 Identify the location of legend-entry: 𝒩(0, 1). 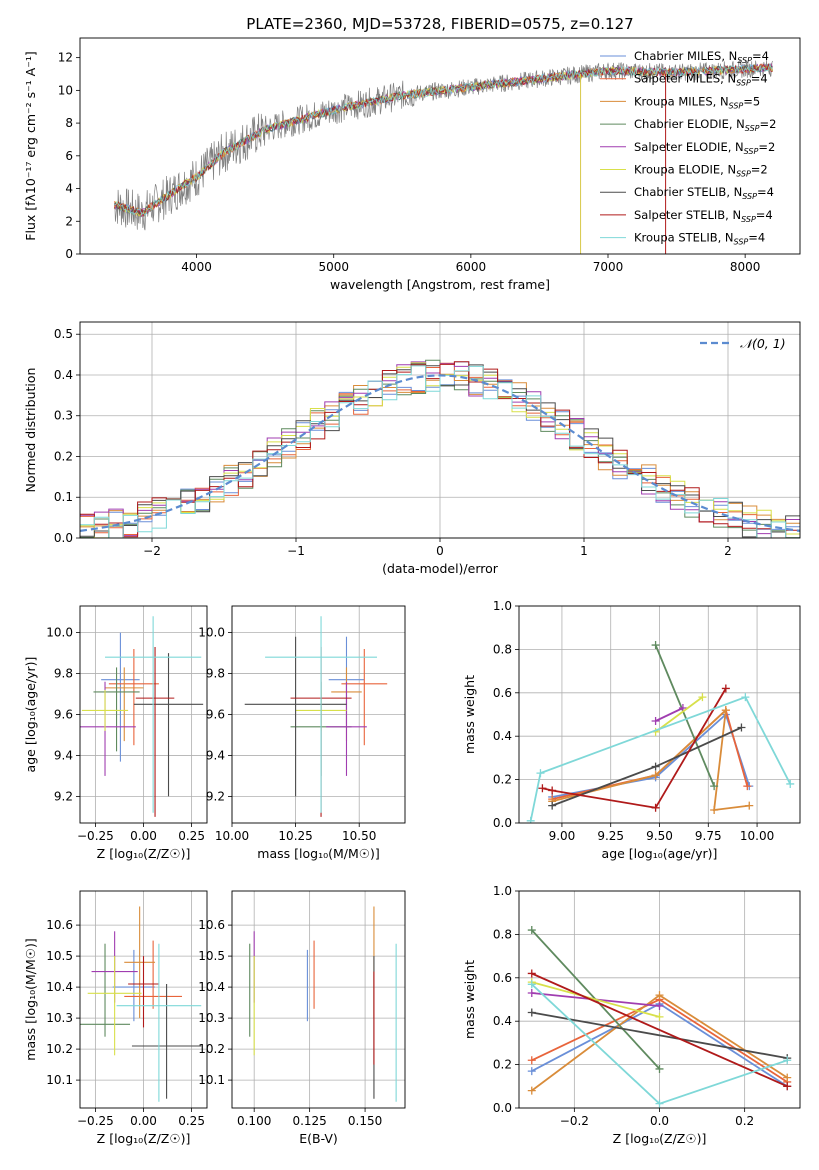
(763, 343).